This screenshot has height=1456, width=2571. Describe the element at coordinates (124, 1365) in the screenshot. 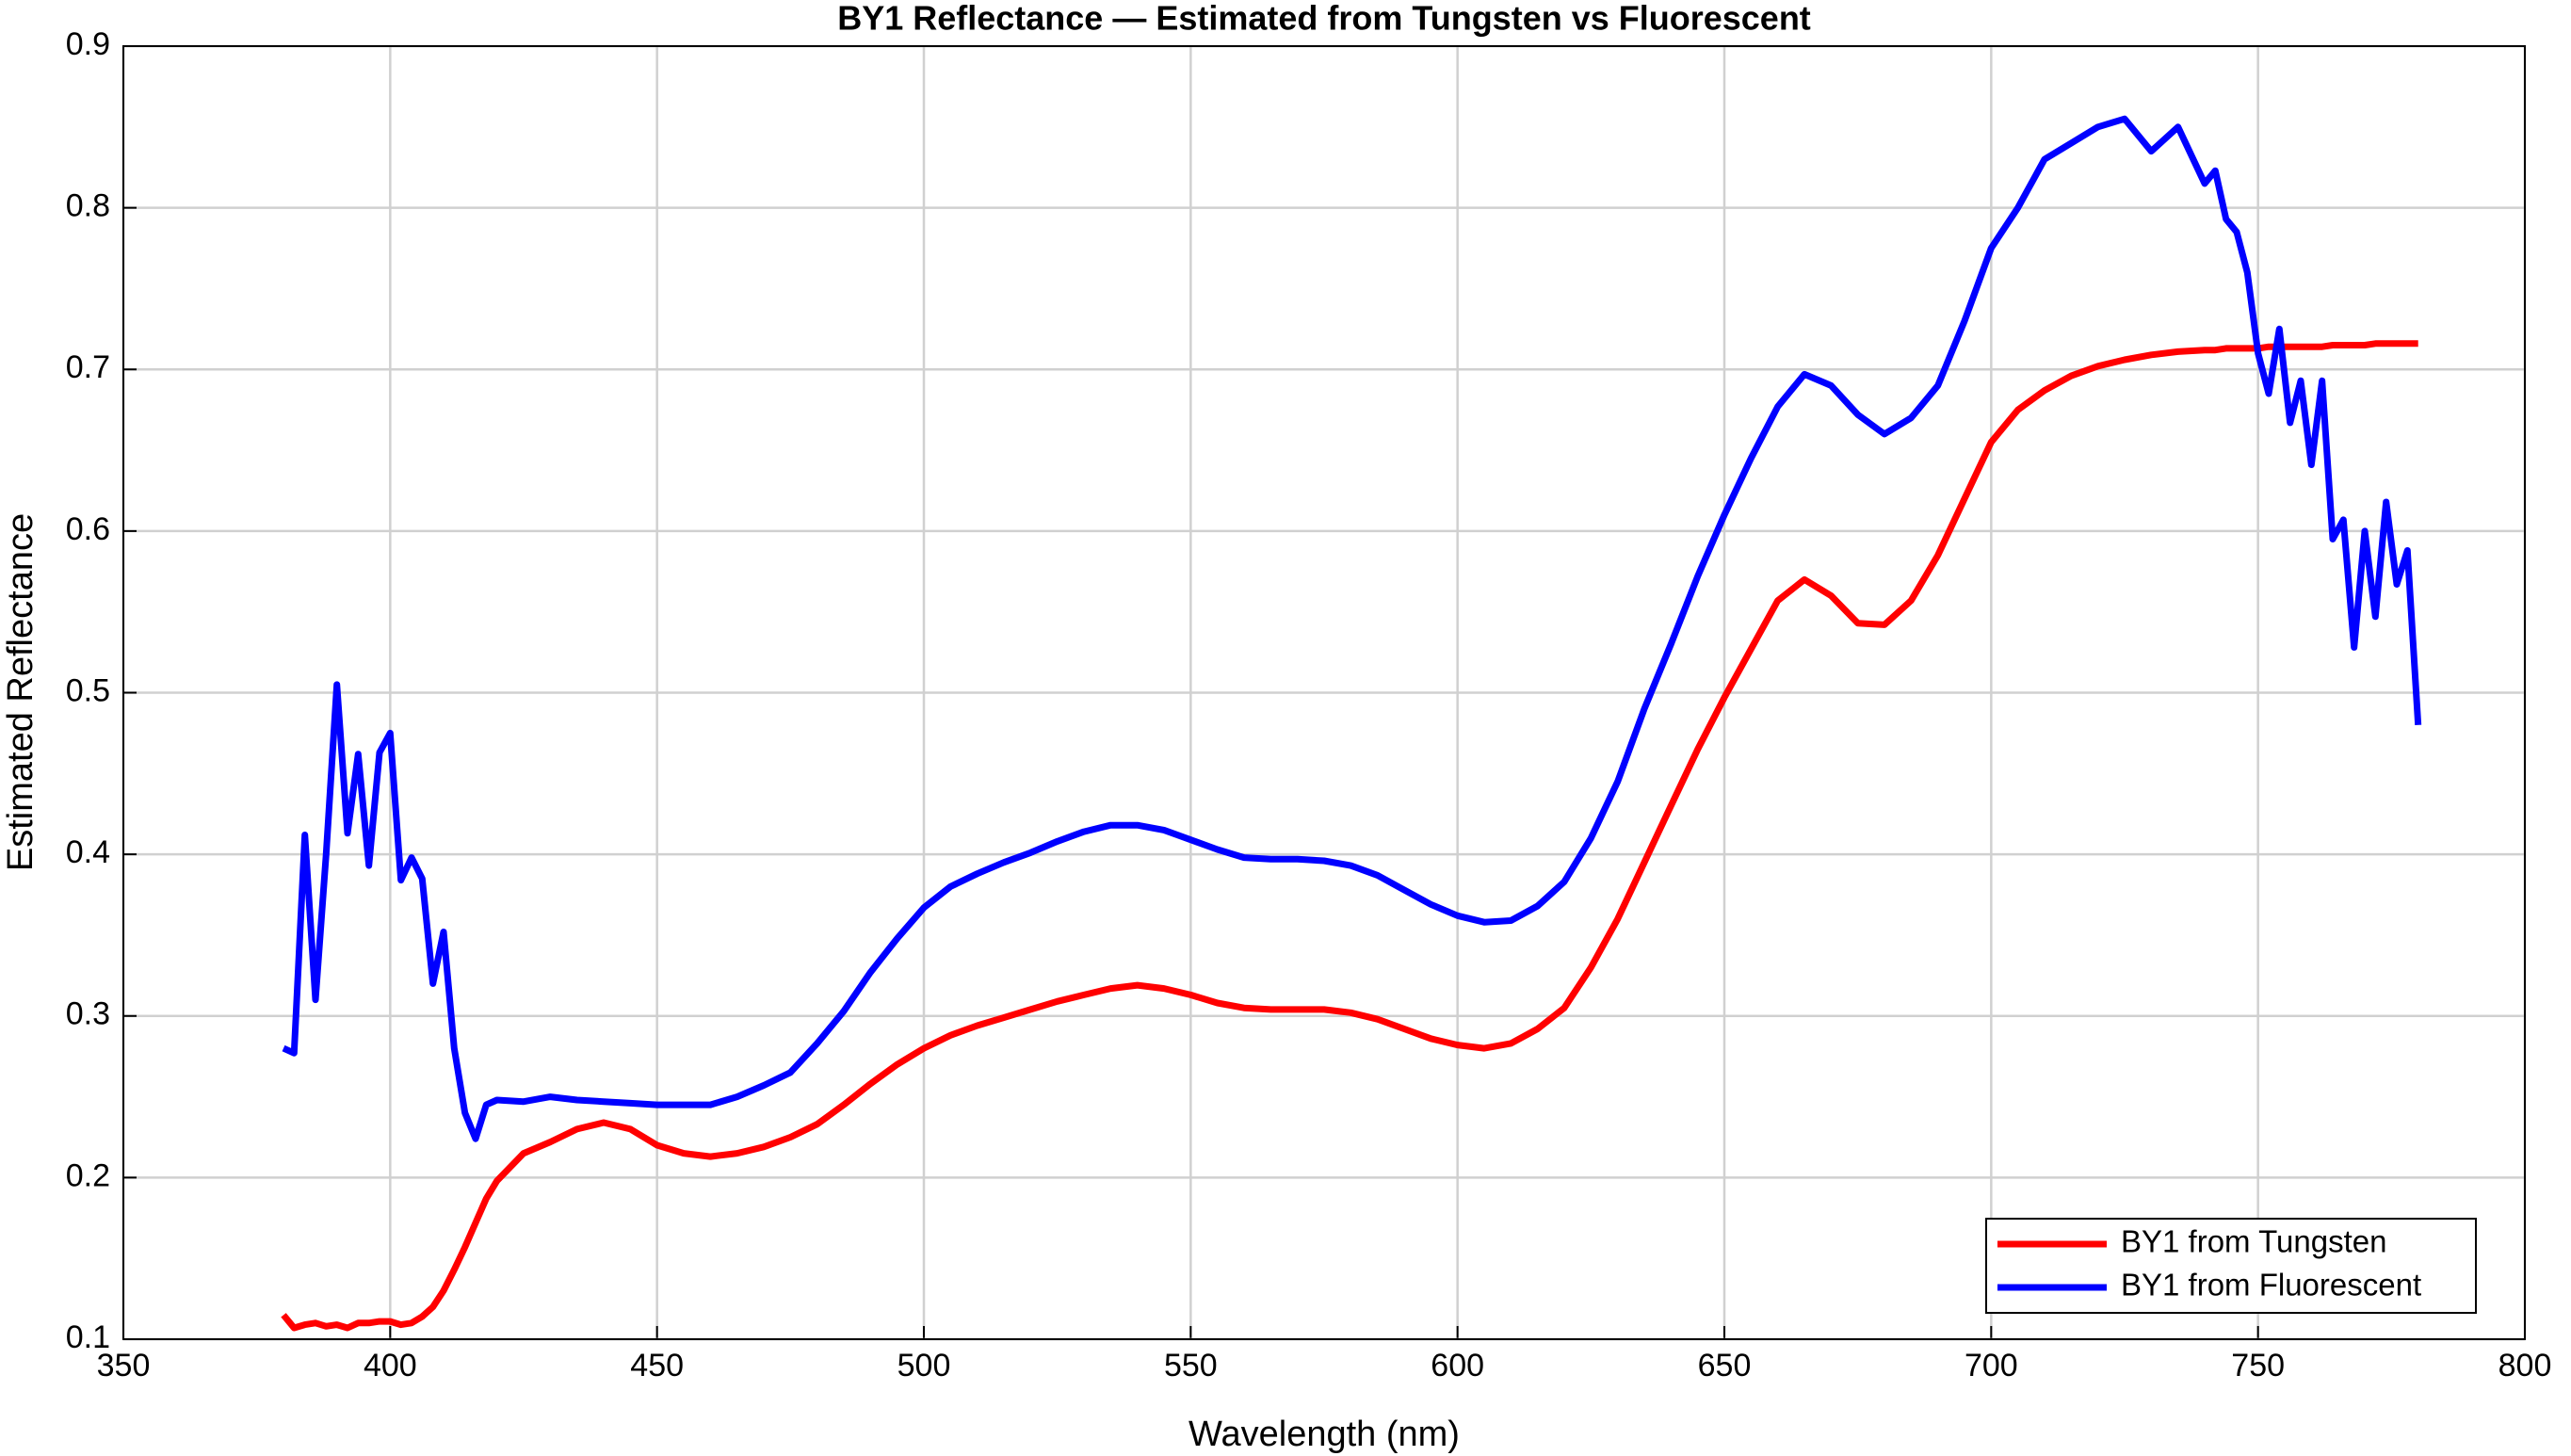

I see `x-tick-label: 350` at that location.